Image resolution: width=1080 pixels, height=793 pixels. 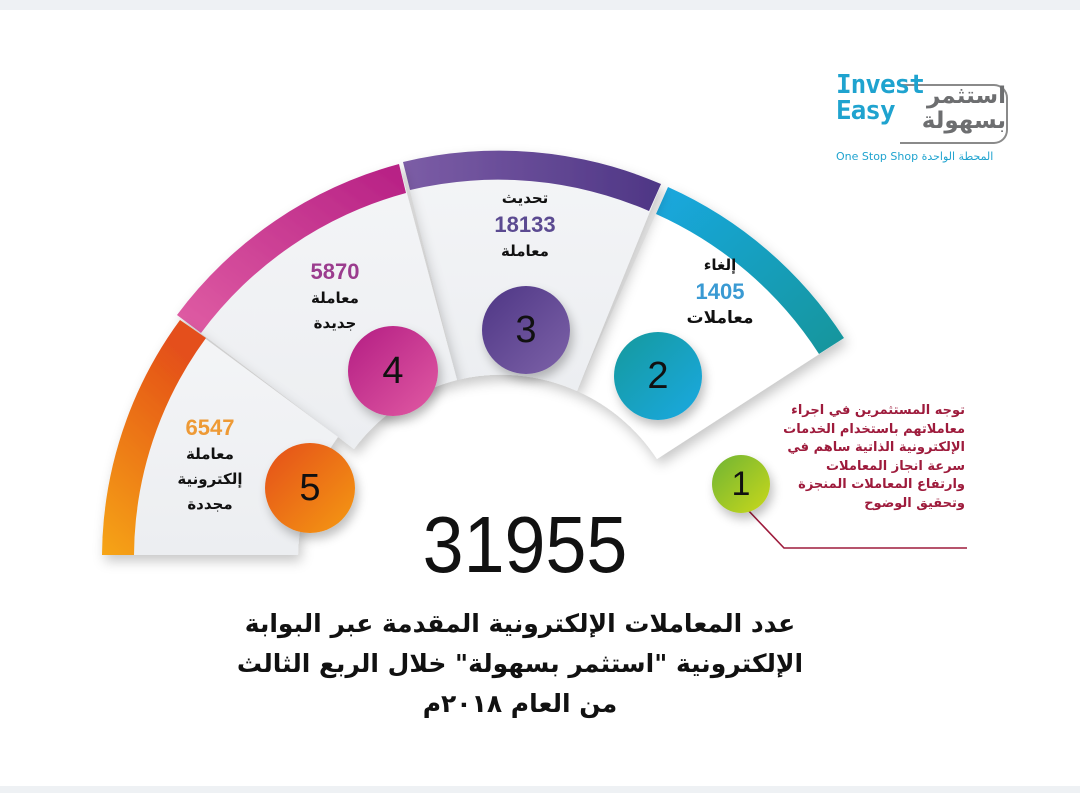 What do you see at coordinates (210, 479) in the screenshot?
I see `segment-5-unit-line2: إلكترونية` at bounding box center [210, 479].